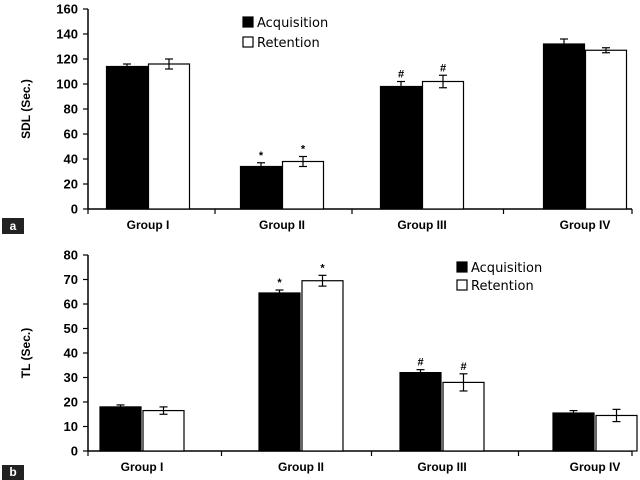  Describe the element at coordinates (142, 467) in the screenshot. I see `panel-b-category-label: Group I` at that location.